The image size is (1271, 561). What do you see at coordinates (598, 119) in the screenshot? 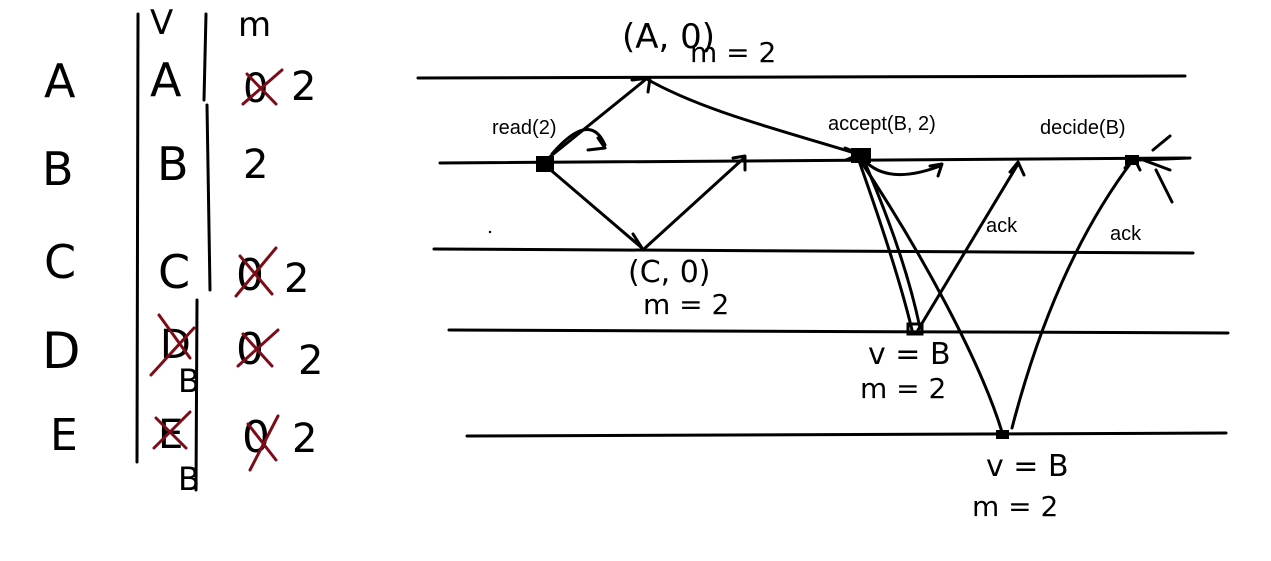
I see `msg-read-to-a` at bounding box center [598, 119].